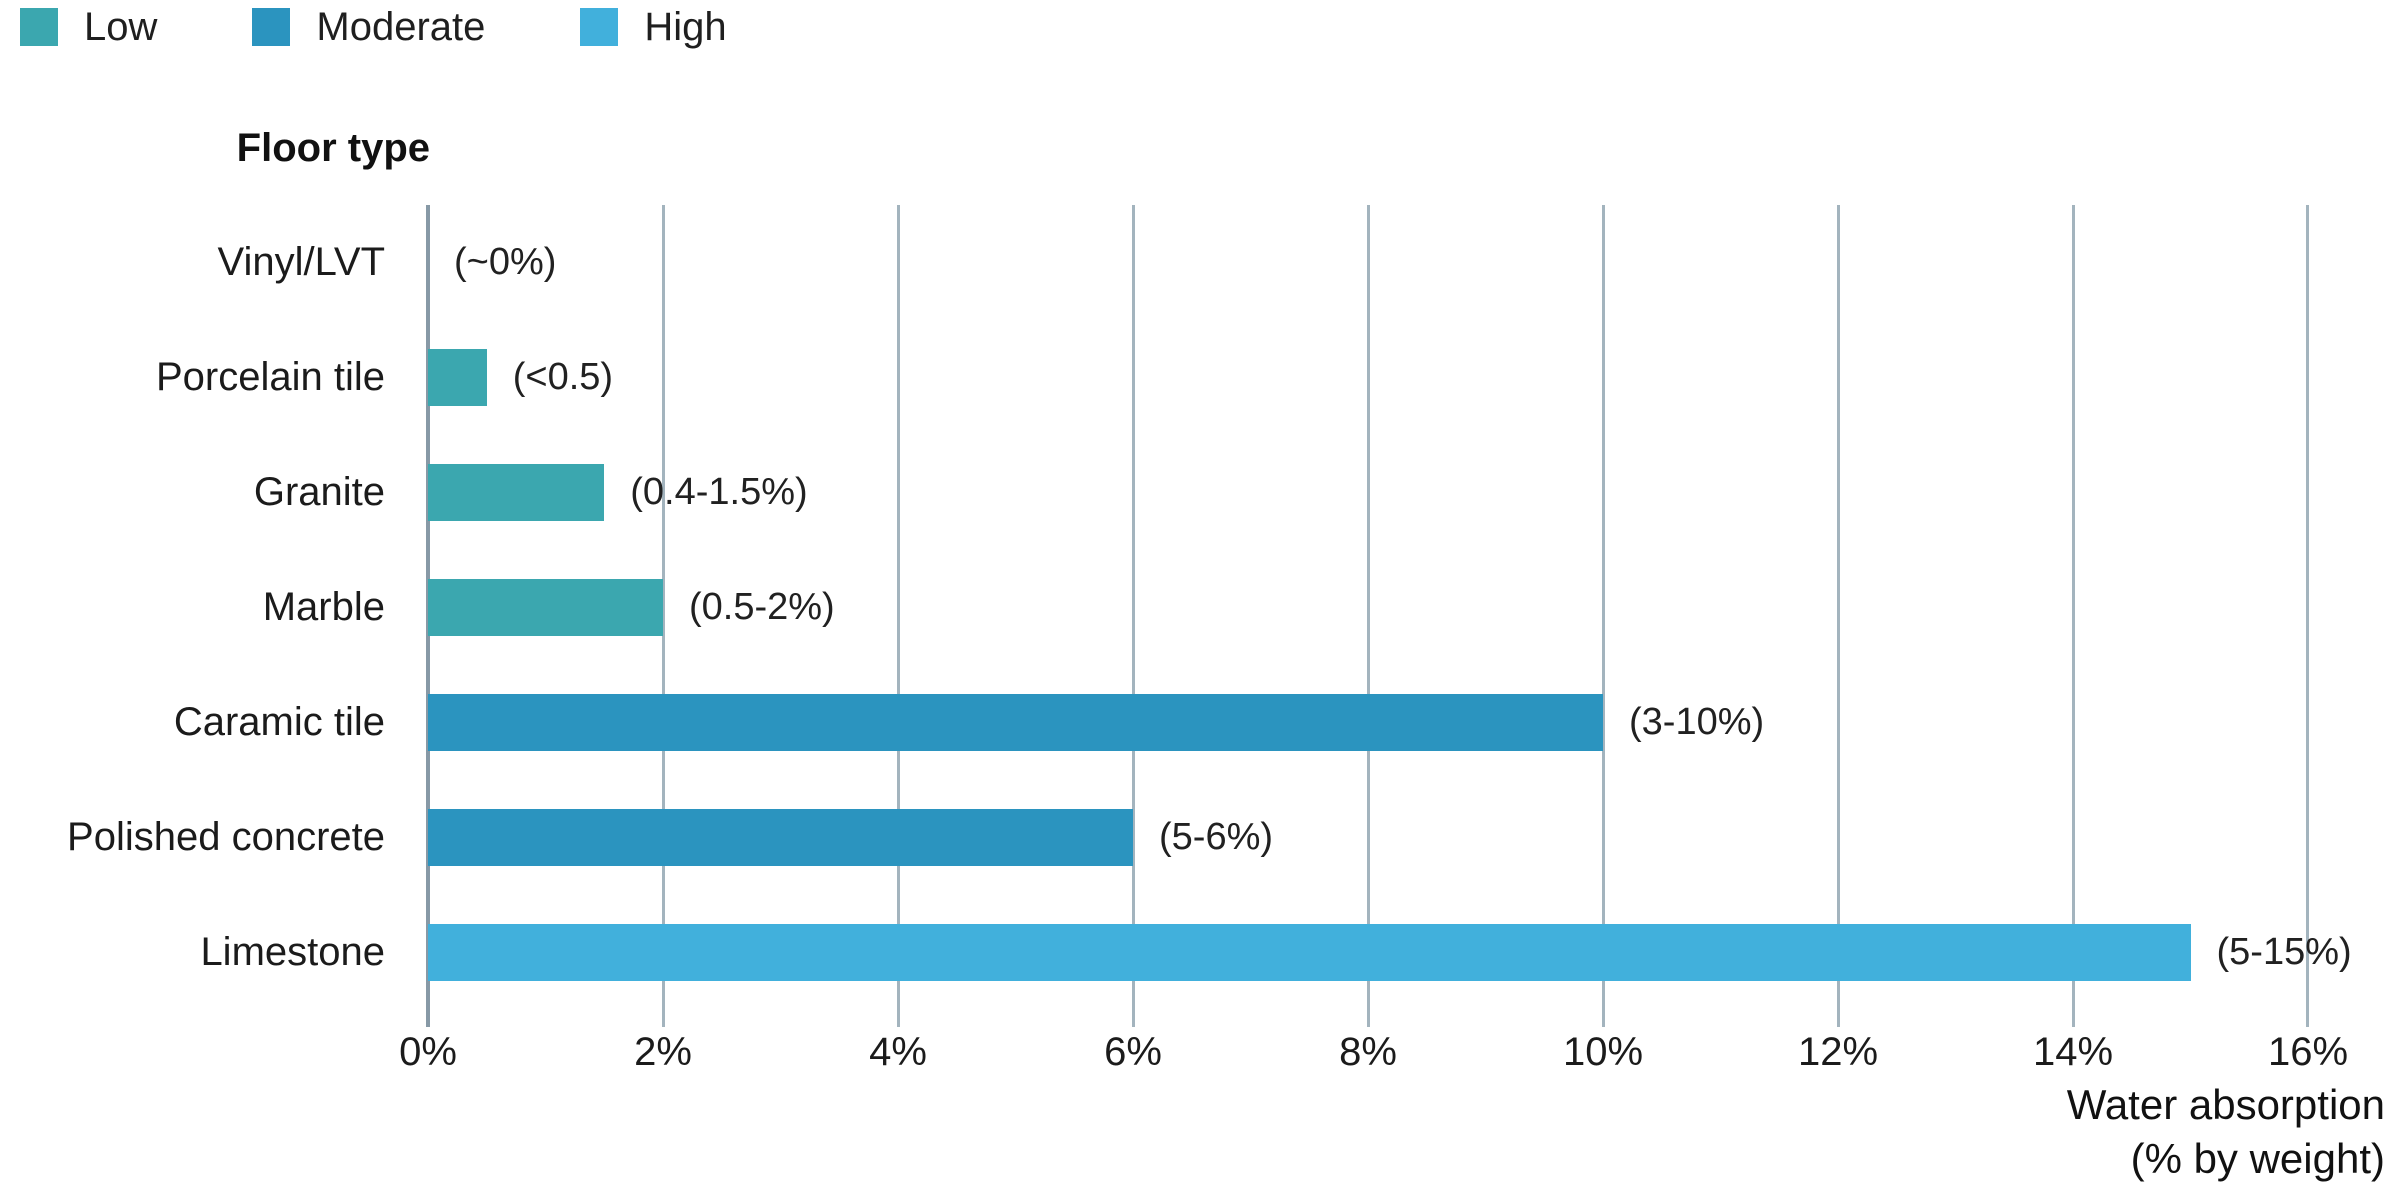 The image size is (2400, 1196). I want to click on bar-row-granite: (0.4-1.5%), so click(1368, 492).